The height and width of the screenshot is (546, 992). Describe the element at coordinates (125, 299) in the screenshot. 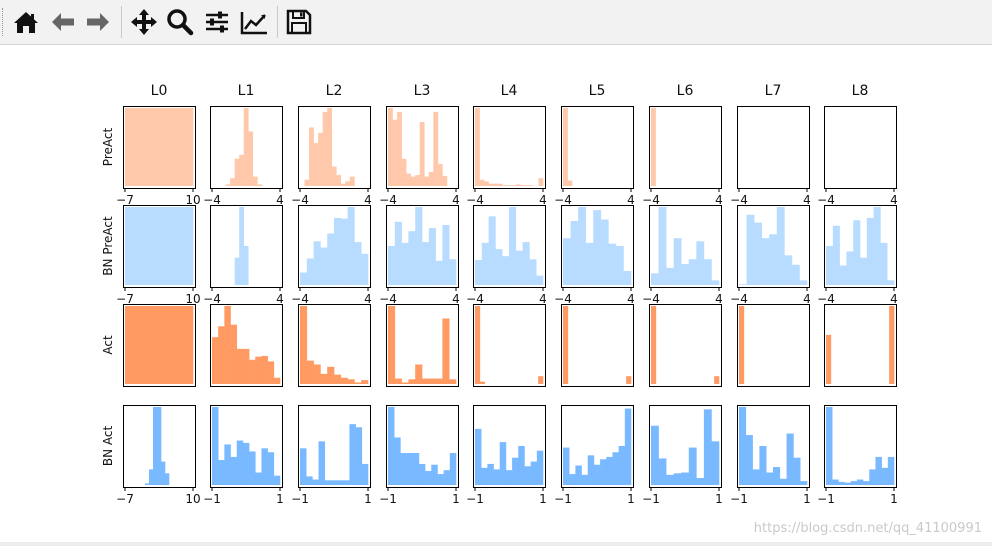

I see `x-tick-label: −7` at that location.